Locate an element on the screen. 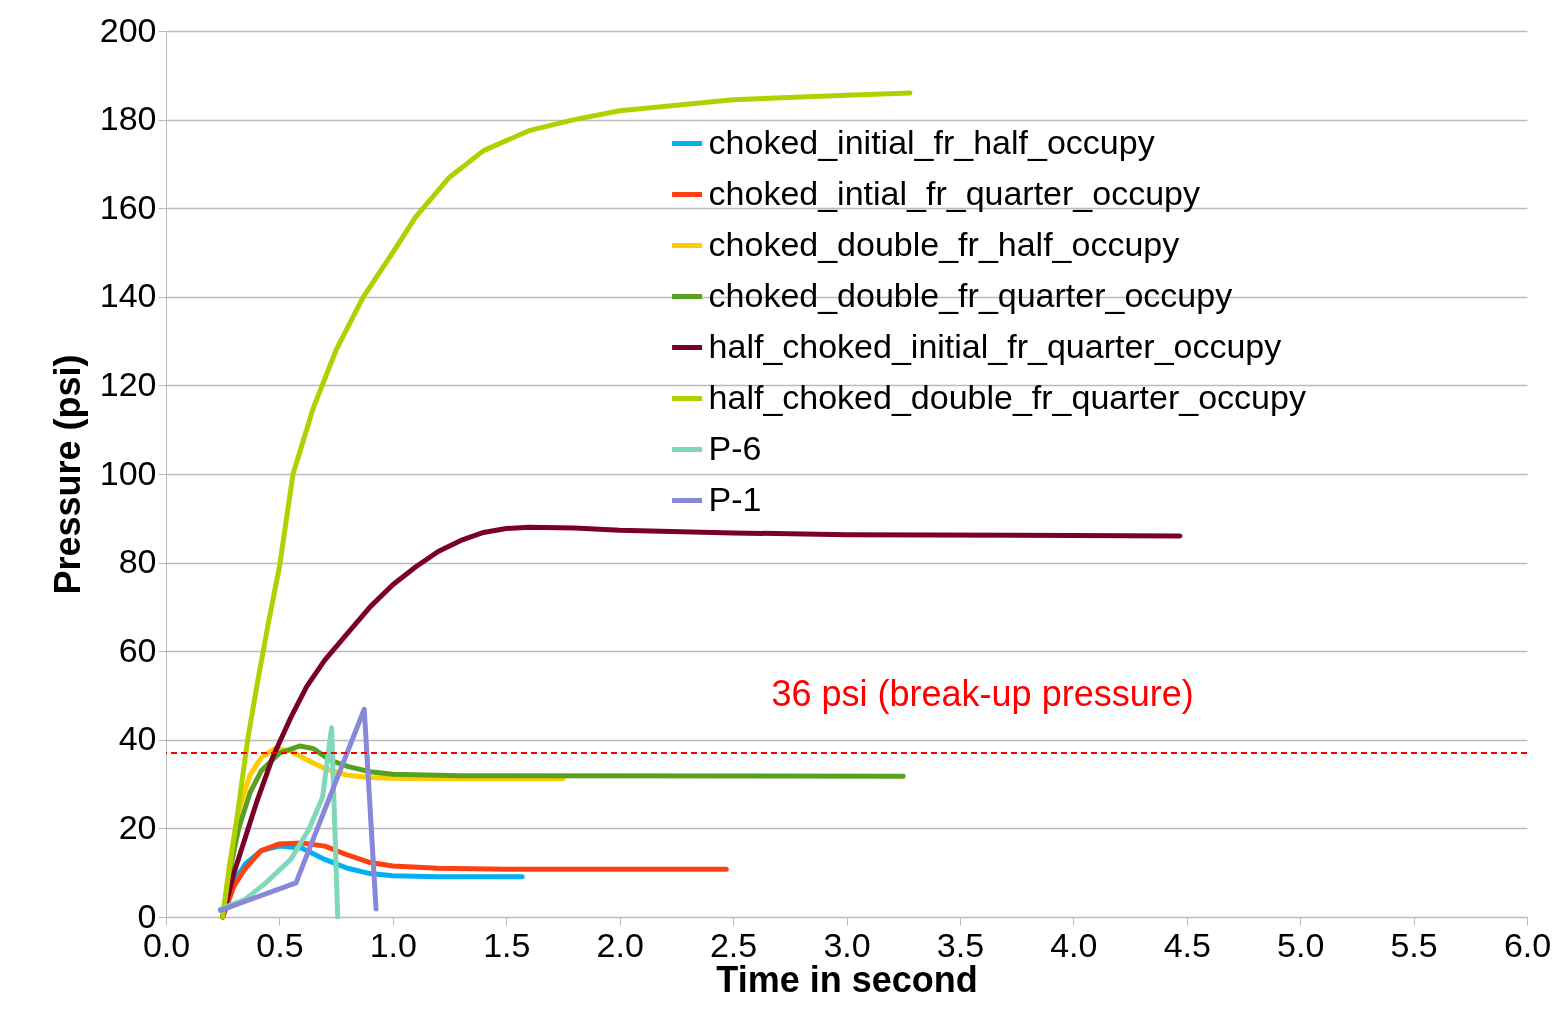 The width and height of the screenshot is (1567, 1020). x-tick-label: 5.5 is located at coordinates (1414, 944).